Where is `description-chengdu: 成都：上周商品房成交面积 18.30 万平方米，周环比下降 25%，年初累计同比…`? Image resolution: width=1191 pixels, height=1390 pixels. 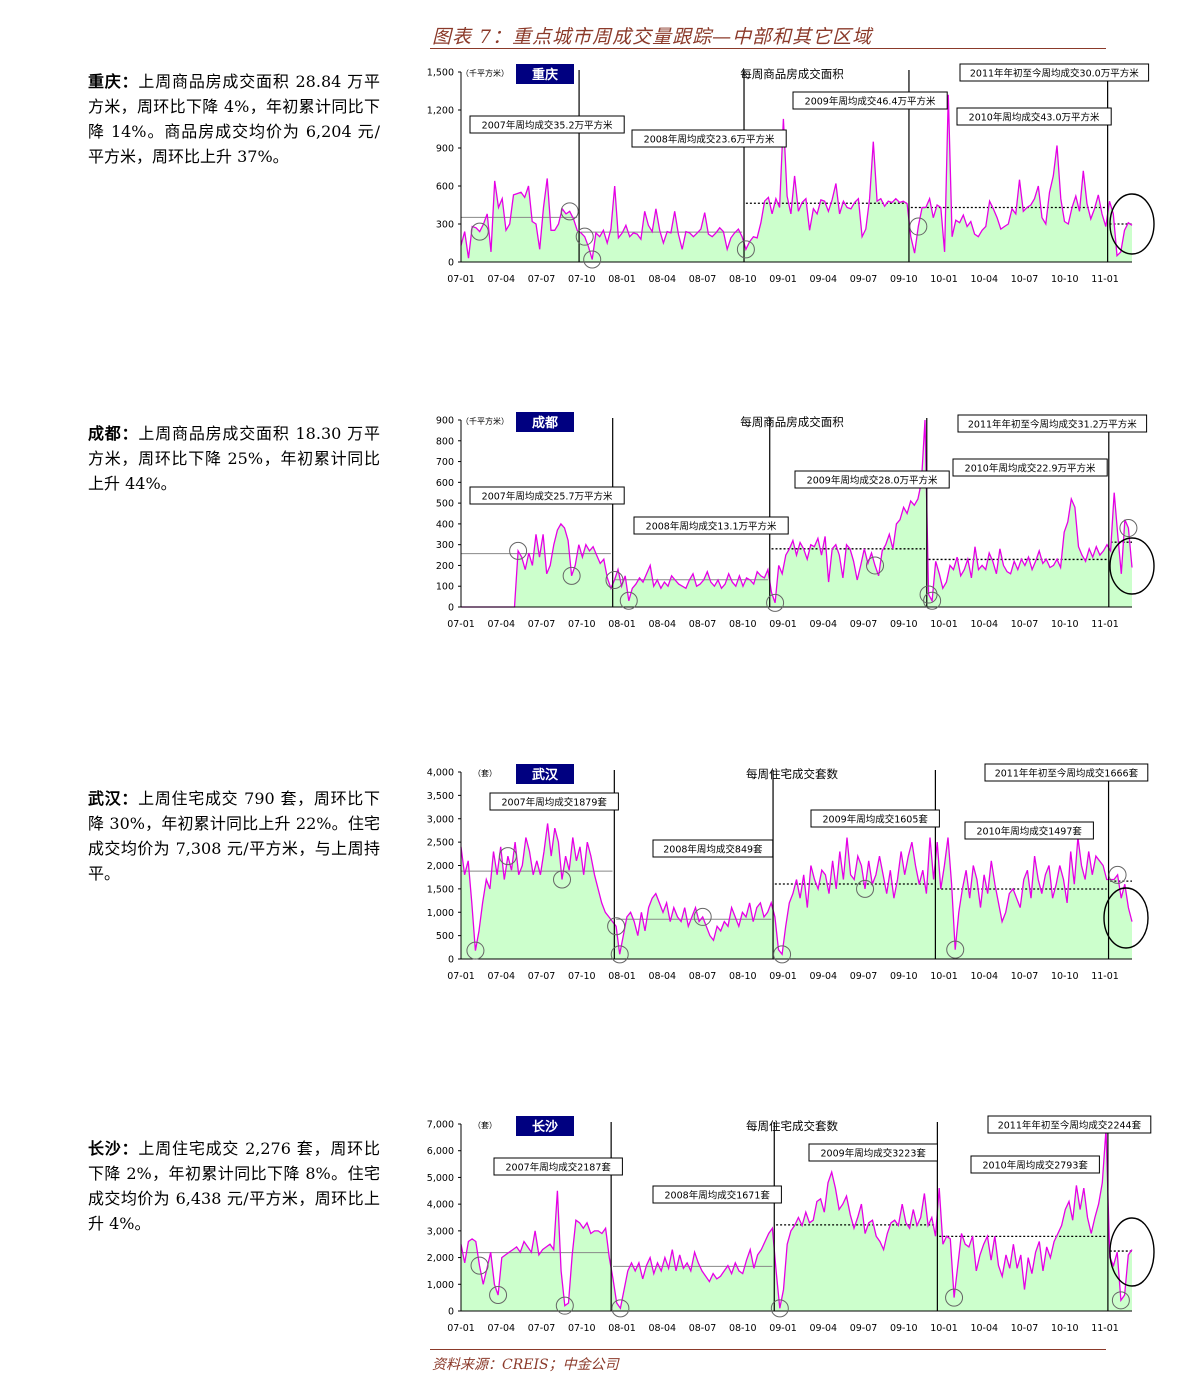
description-chengdu: 成都：上周商品房成交面积 18.30 万平方米，周环比下降 25%，年初累计同比… is located at coordinates (234, 458).